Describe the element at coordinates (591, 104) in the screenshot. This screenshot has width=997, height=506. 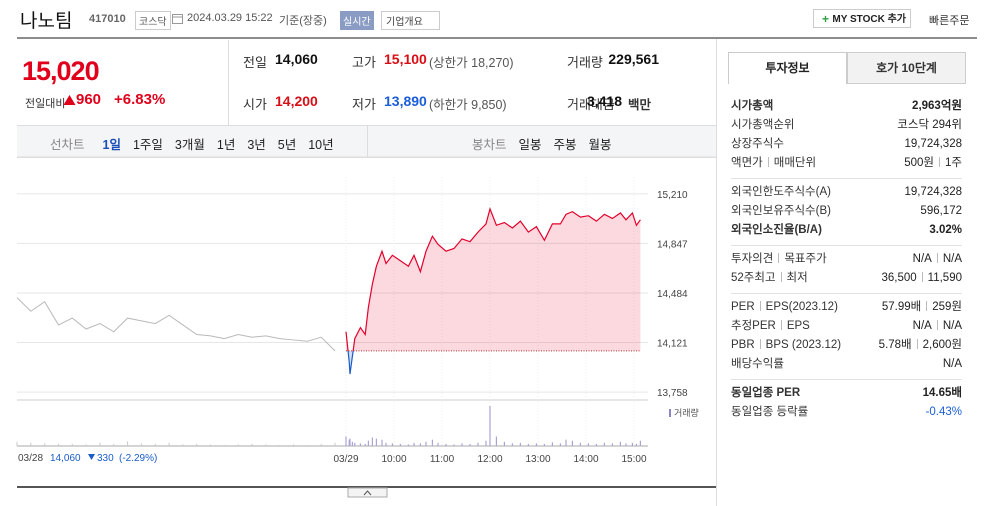
I see `summary-label: 거래대금` at that location.